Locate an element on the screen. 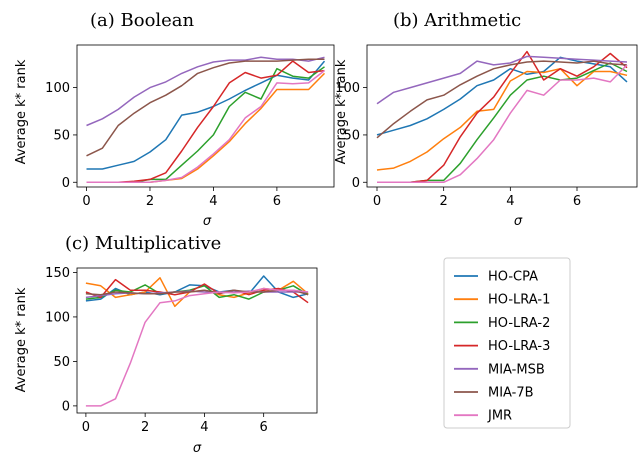  y-tick-label-arithmetic: 50 is located at coordinates (351, 135).